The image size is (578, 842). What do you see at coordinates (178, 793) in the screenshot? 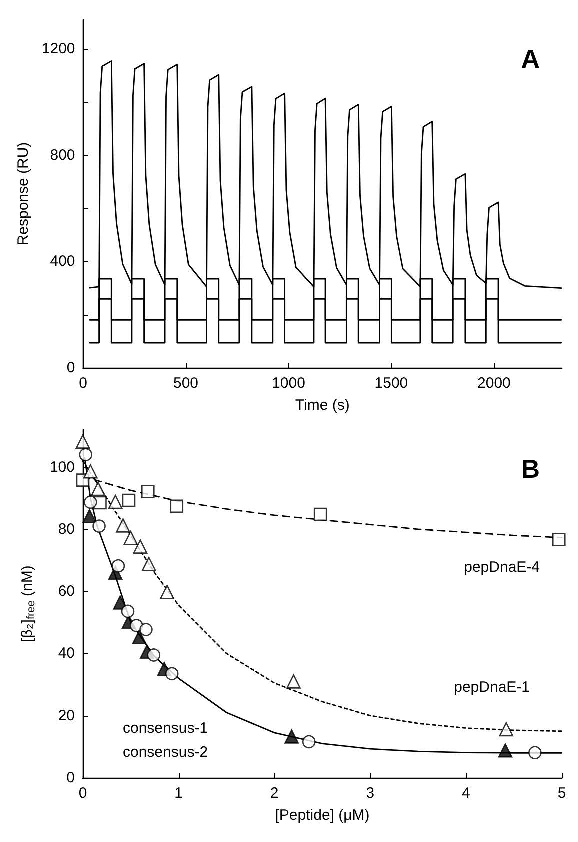
I see `x-tick-label: 1` at bounding box center [178, 793].